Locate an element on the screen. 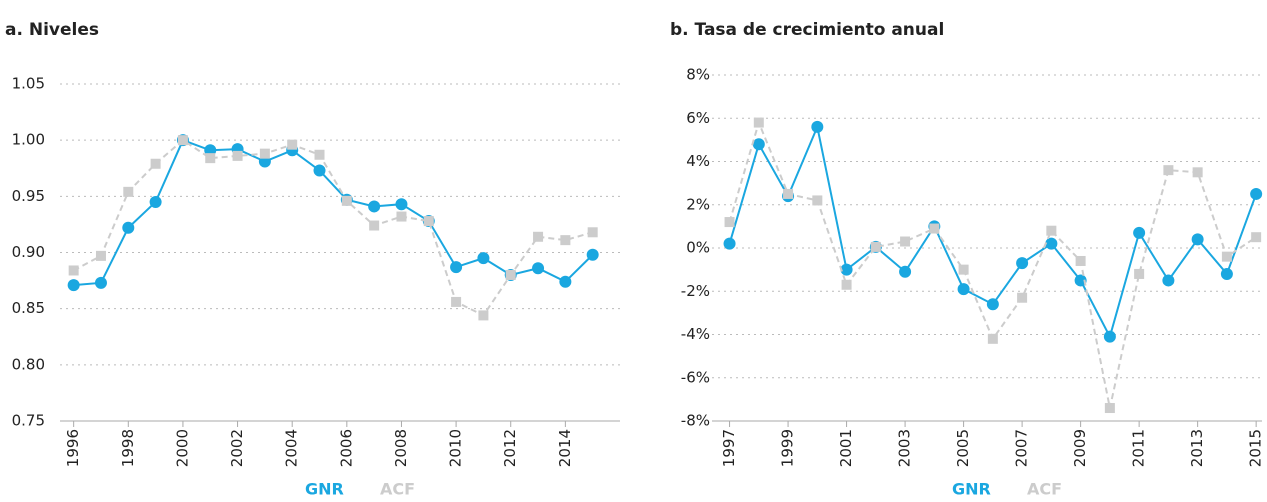  x-tick-label: 2012 is located at coordinates (510, 448).